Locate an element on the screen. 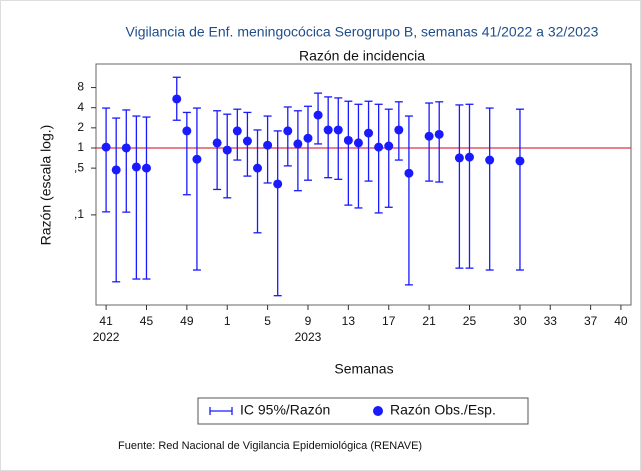 Image resolution: width=641 pixels, height=471 pixels. x-axis-label: Semanas is located at coordinates (363, 369).